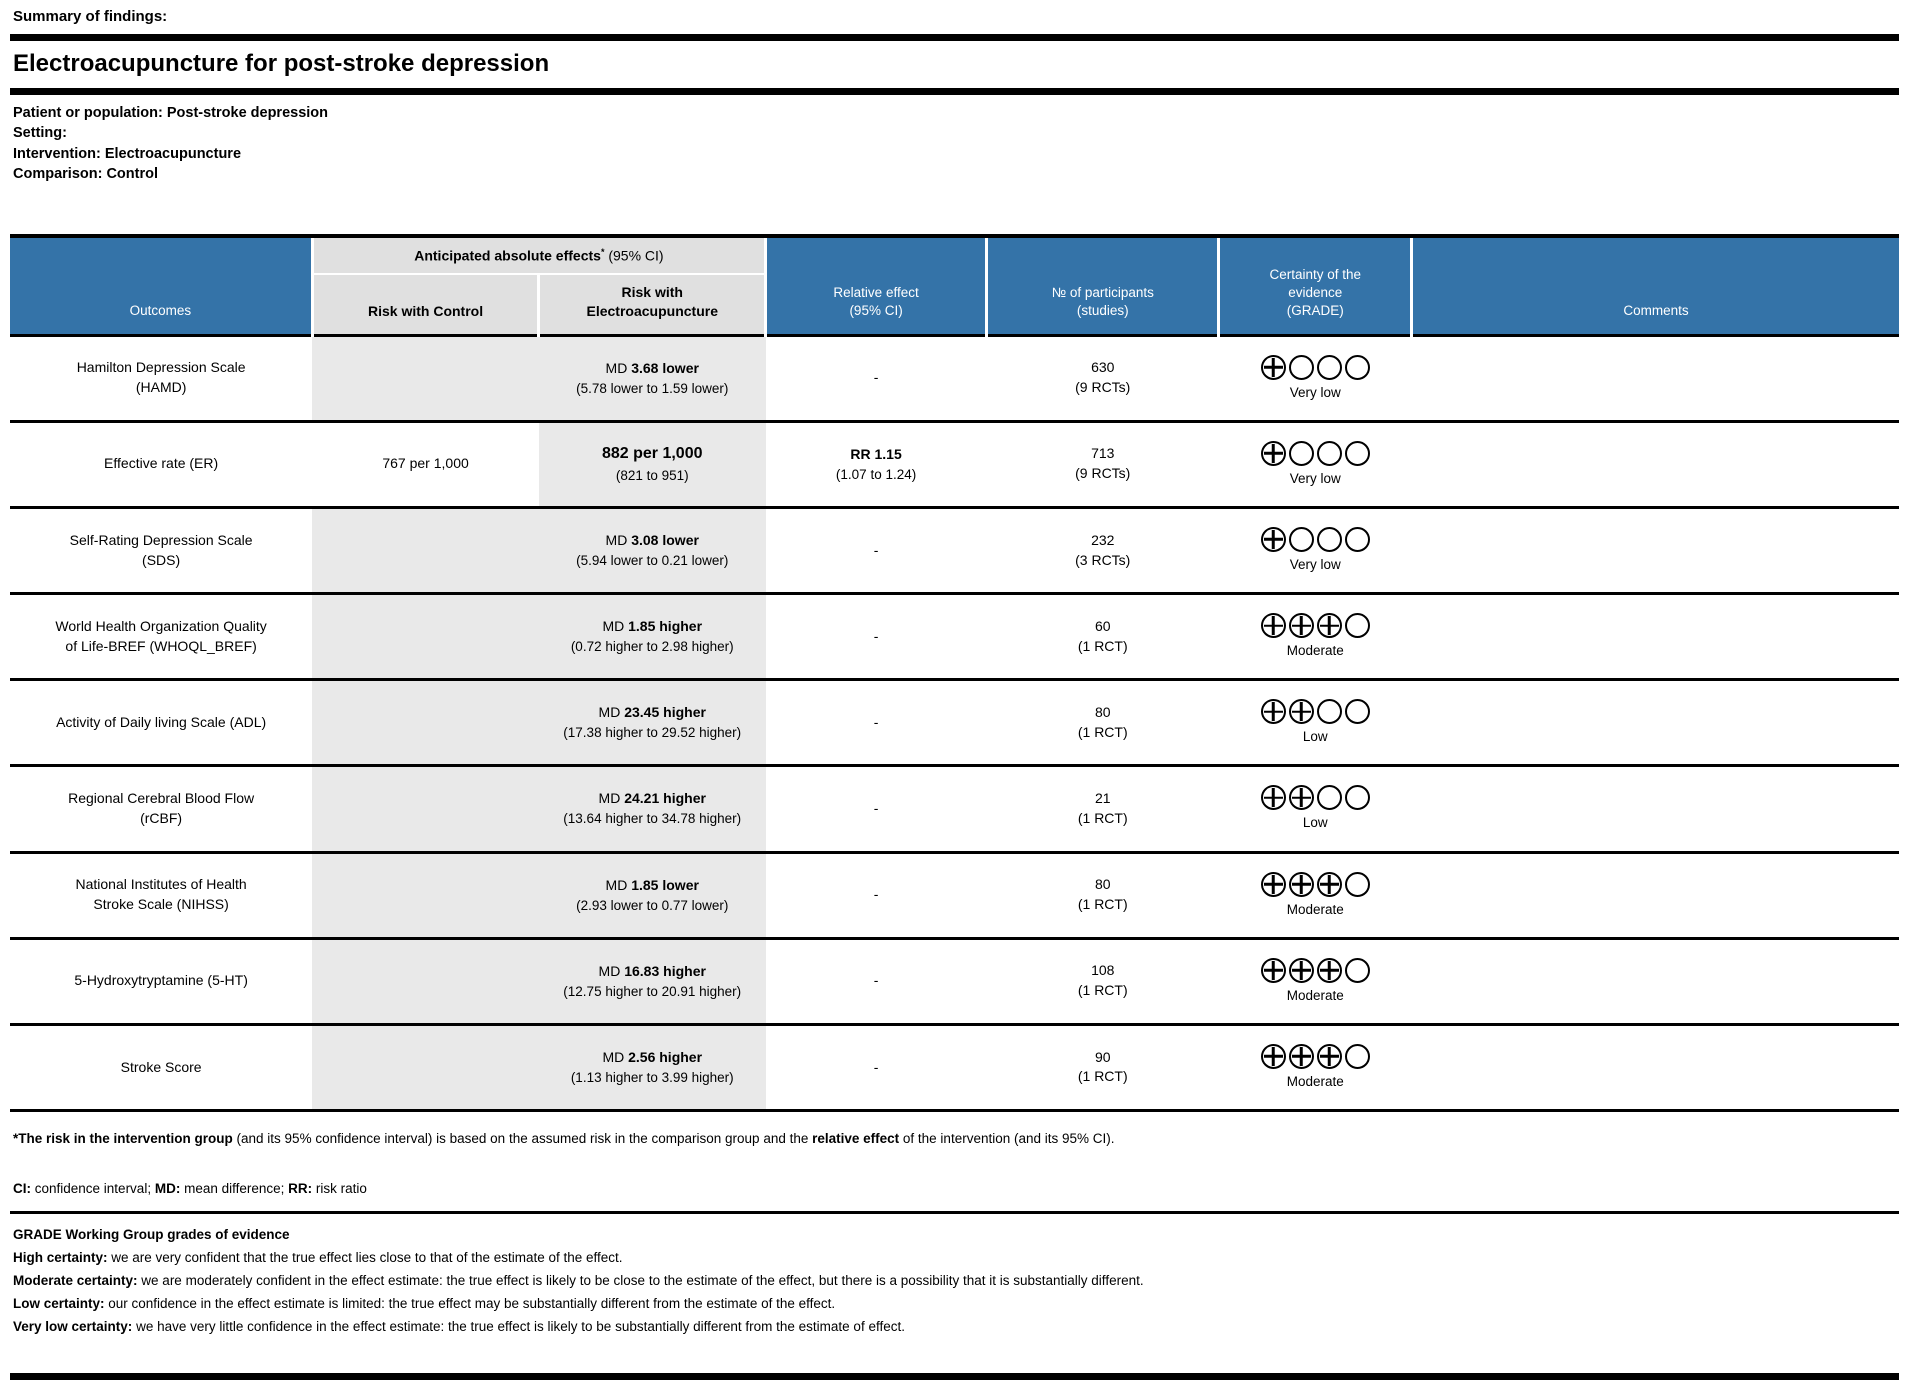  Describe the element at coordinates (652, 463) in the screenshot. I see `risk-intervention-cell: 882 per 1,000 (821 to 951)` at that location.